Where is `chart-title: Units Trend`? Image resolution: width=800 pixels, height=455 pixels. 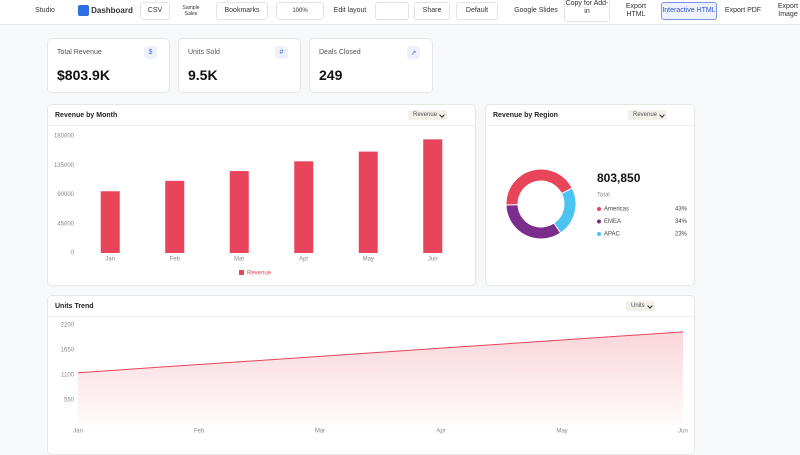
chart-title: Units Trend is located at coordinates (74, 306).